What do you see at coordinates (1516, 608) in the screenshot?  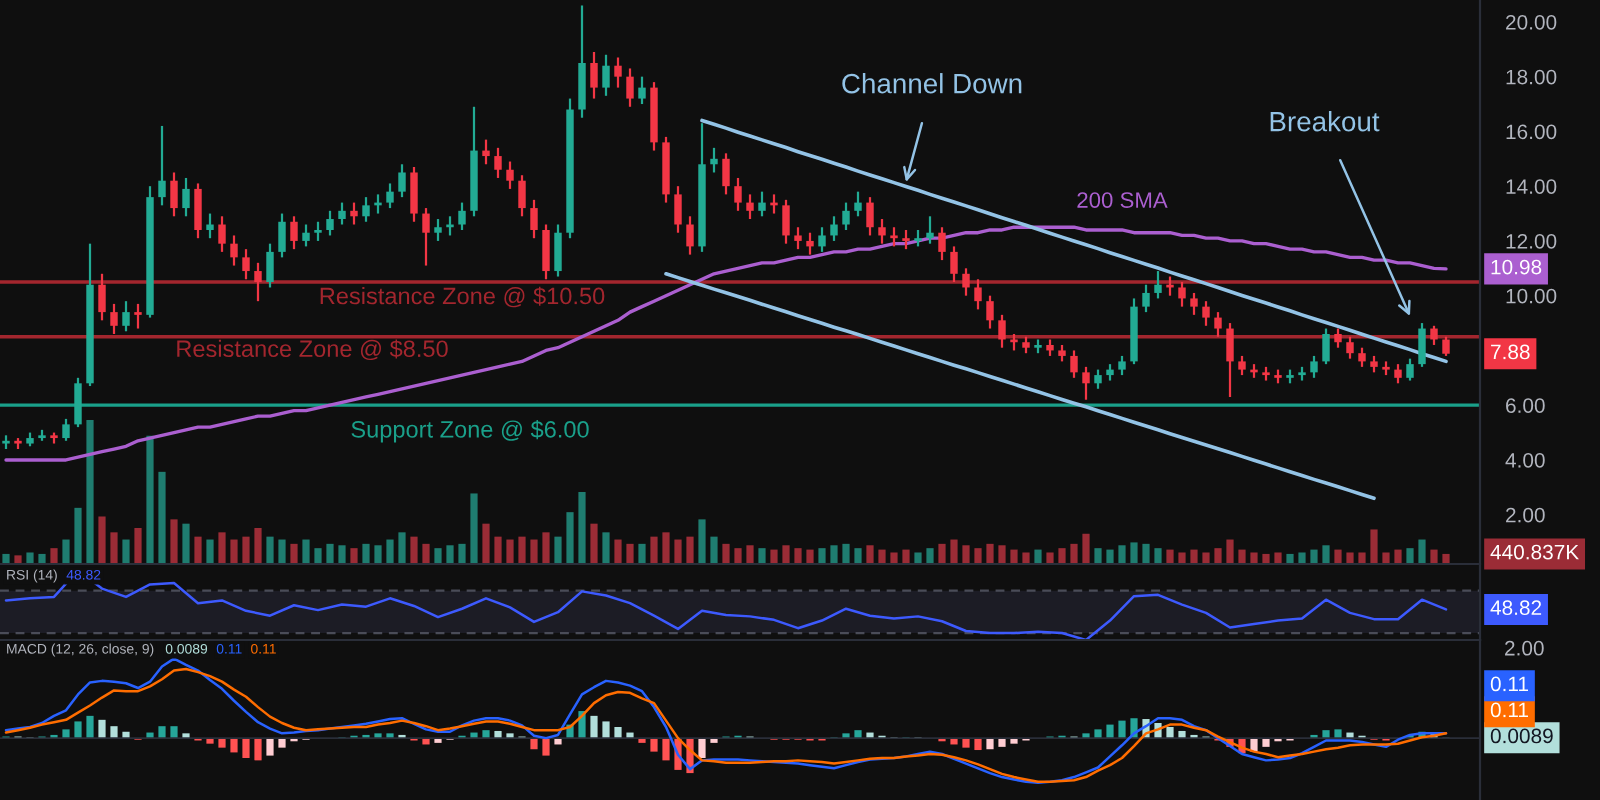 I see `text: 48.82` at bounding box center [1516, 608].